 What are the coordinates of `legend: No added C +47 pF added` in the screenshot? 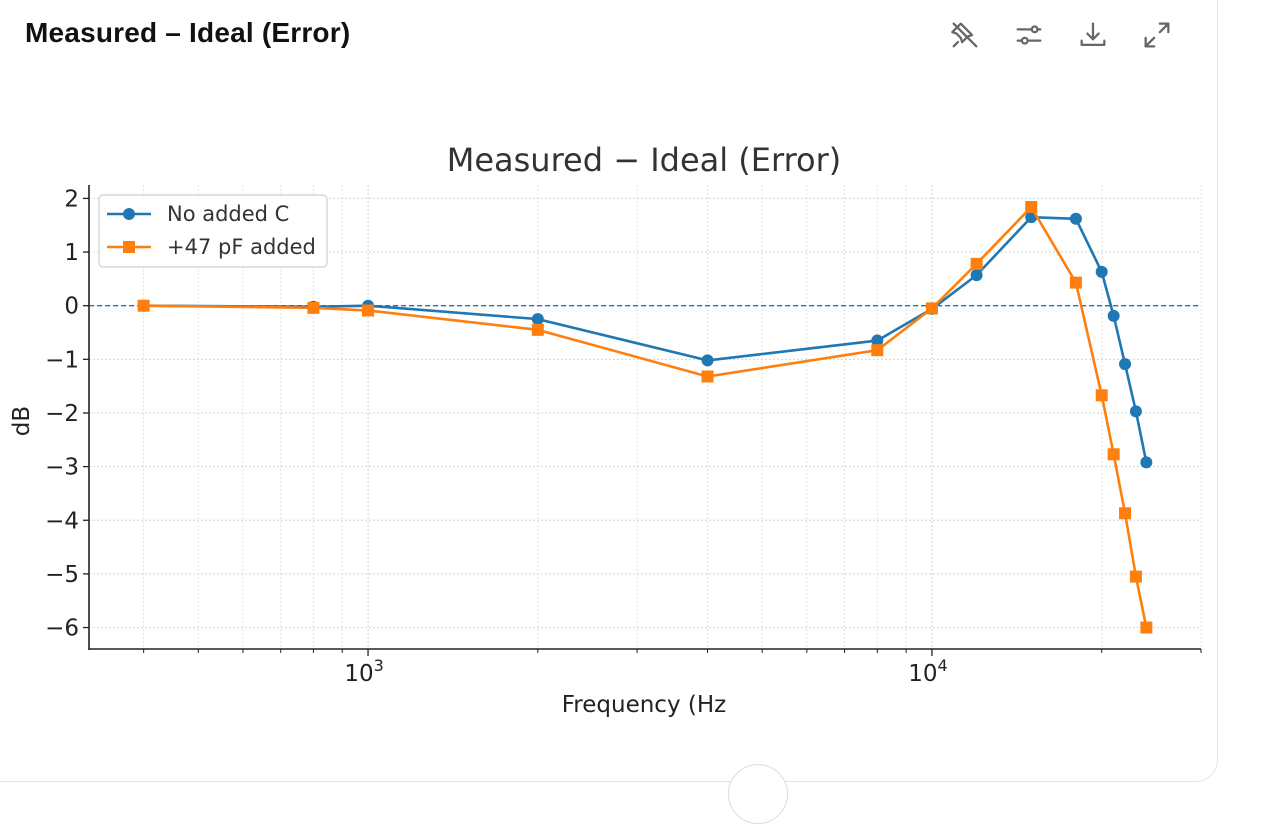 It's located at (213, 231).